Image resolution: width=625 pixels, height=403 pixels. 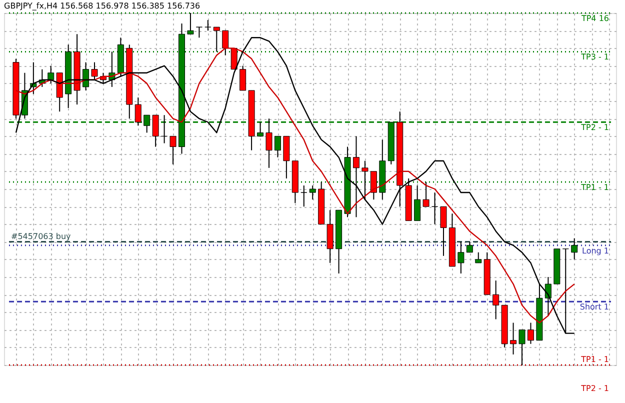 I want to click on ref-line-label: TP2 - 1, so click(x=594, y=127).